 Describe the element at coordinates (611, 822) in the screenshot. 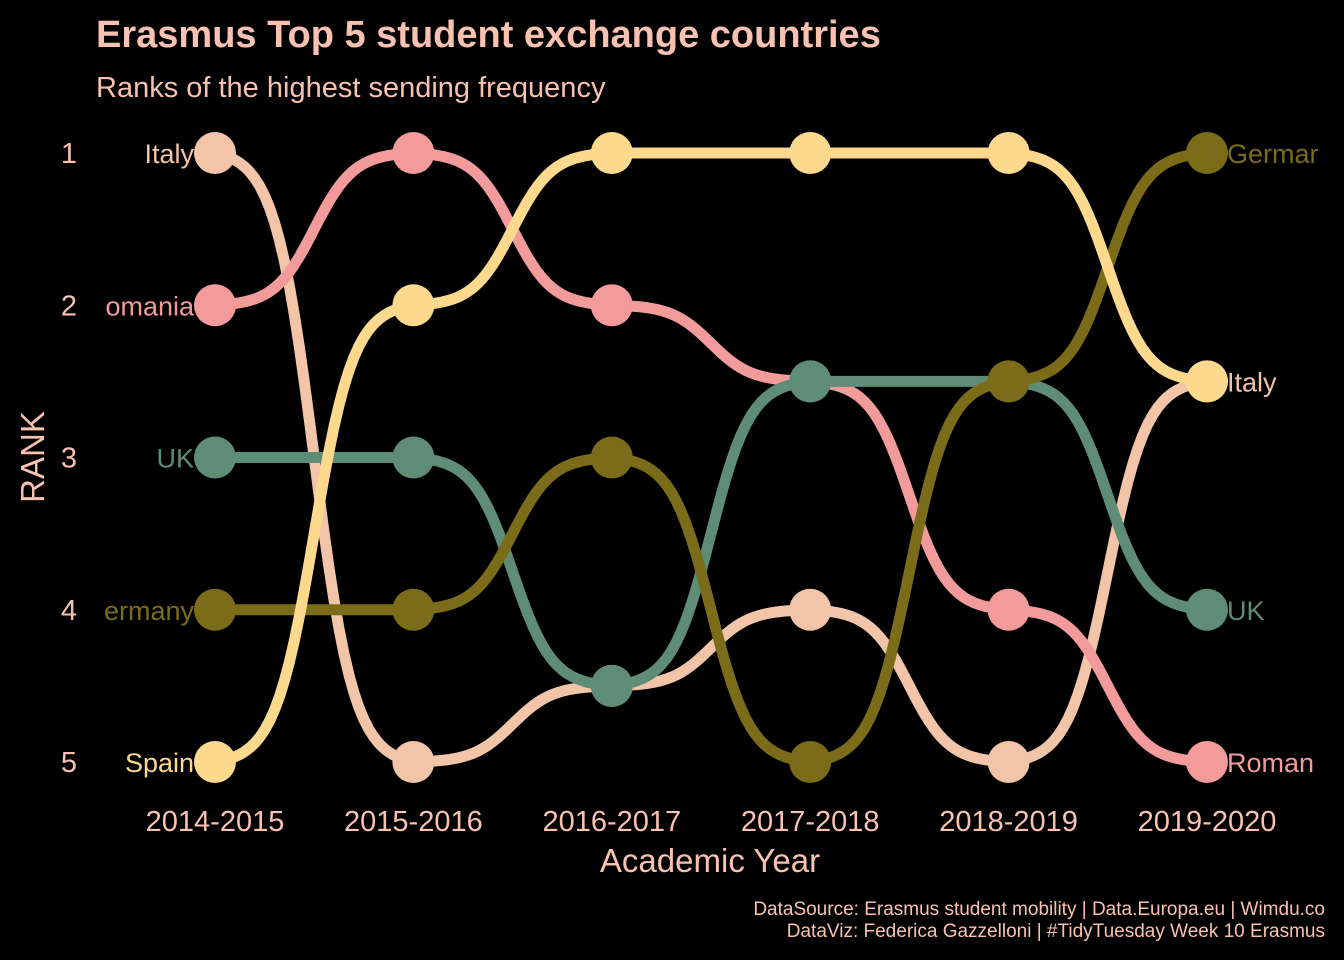

I see `x-tick-label: 2016-2017` at that location.